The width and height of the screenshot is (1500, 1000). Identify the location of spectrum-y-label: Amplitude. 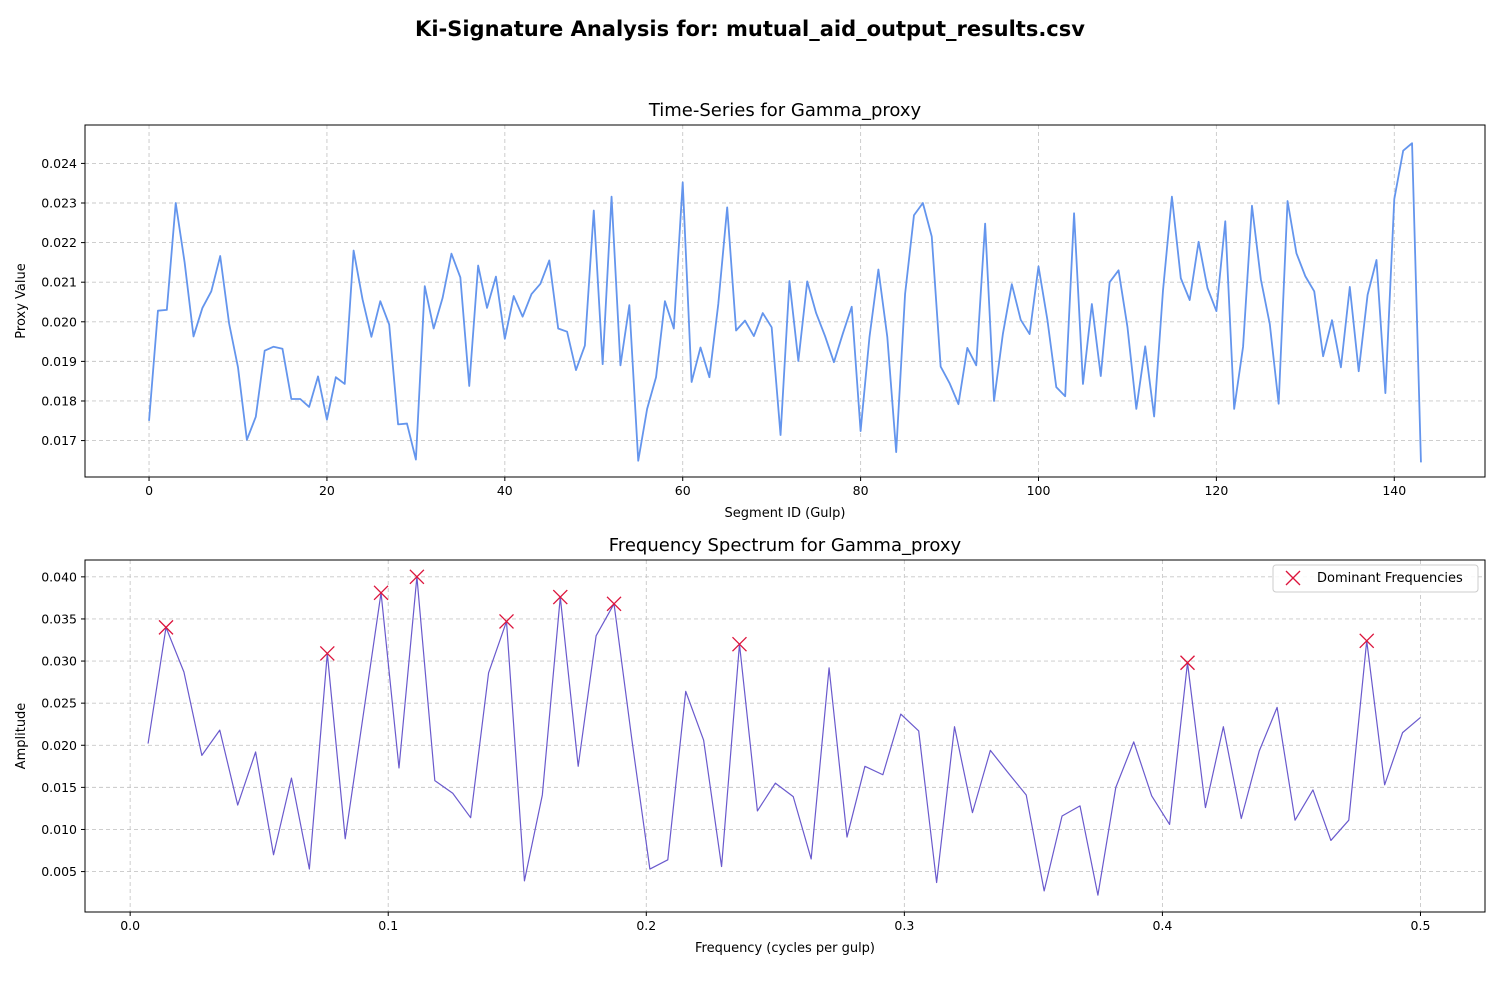
(21, 736).